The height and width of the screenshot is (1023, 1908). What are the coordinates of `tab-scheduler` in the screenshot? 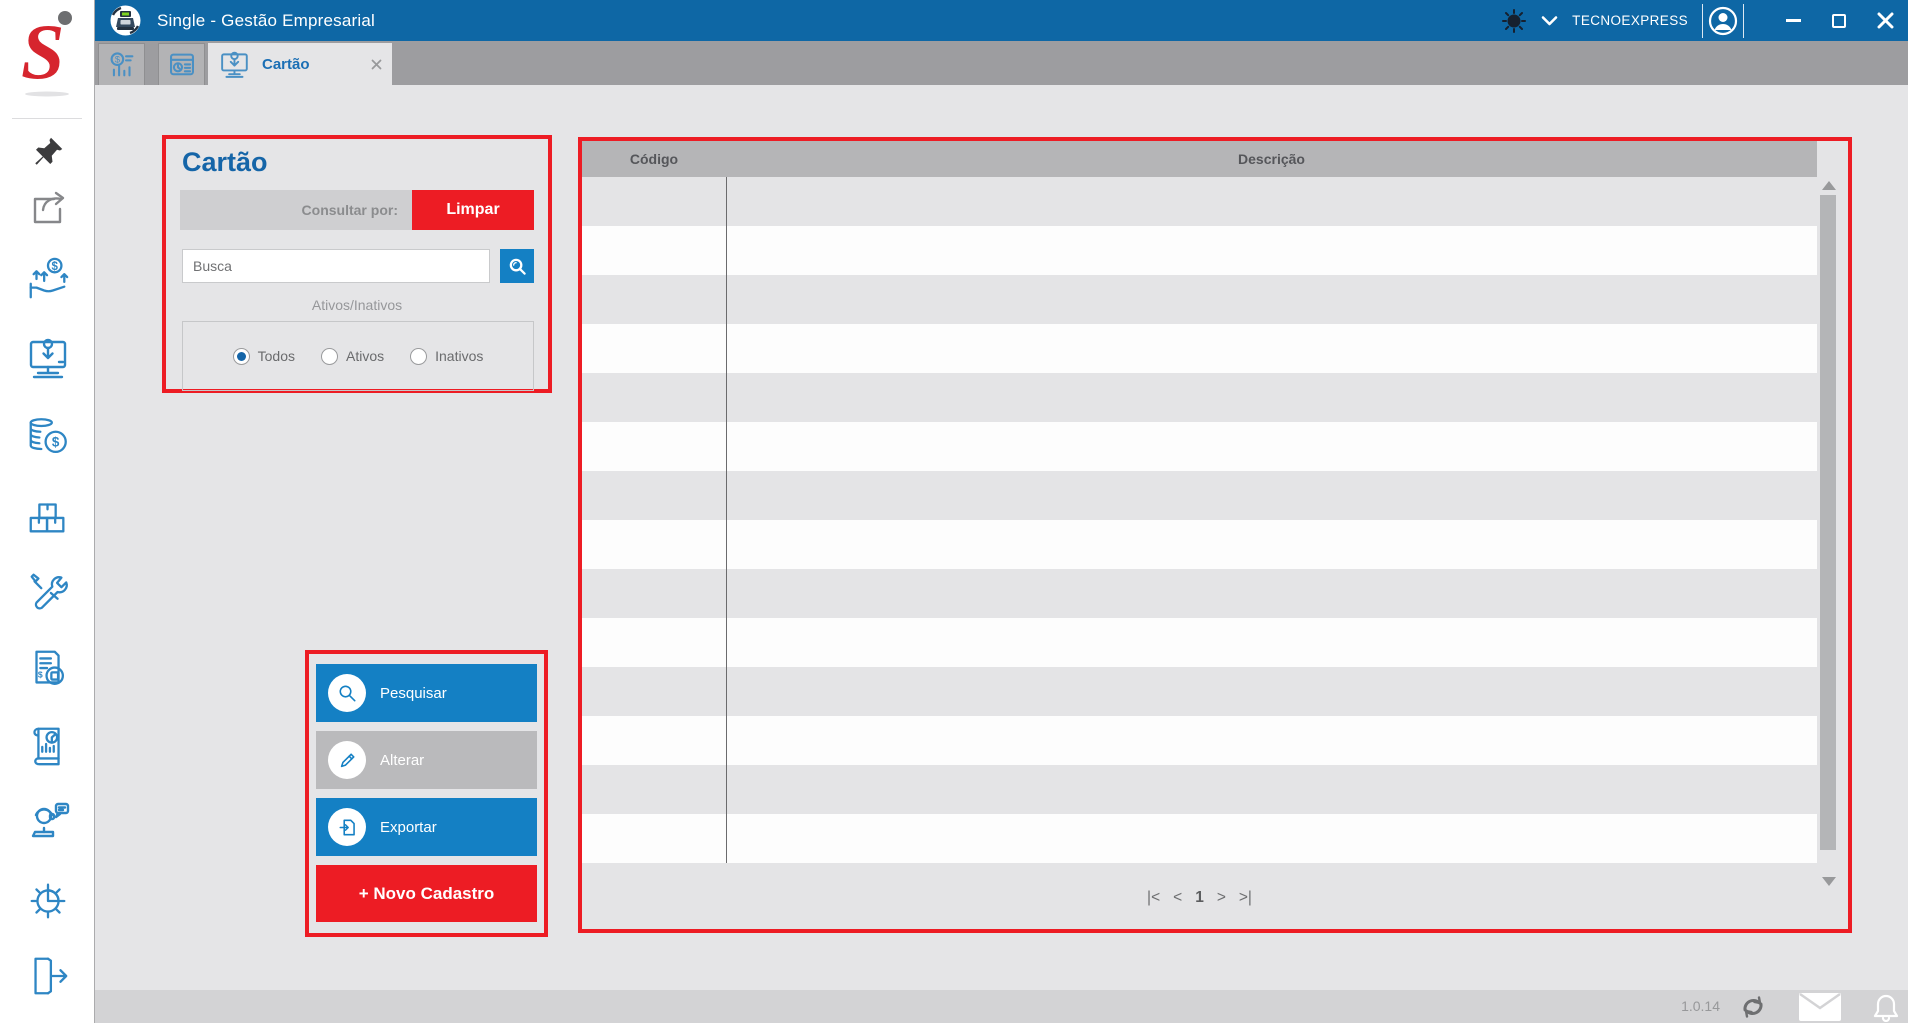 It's located at (181, 64).